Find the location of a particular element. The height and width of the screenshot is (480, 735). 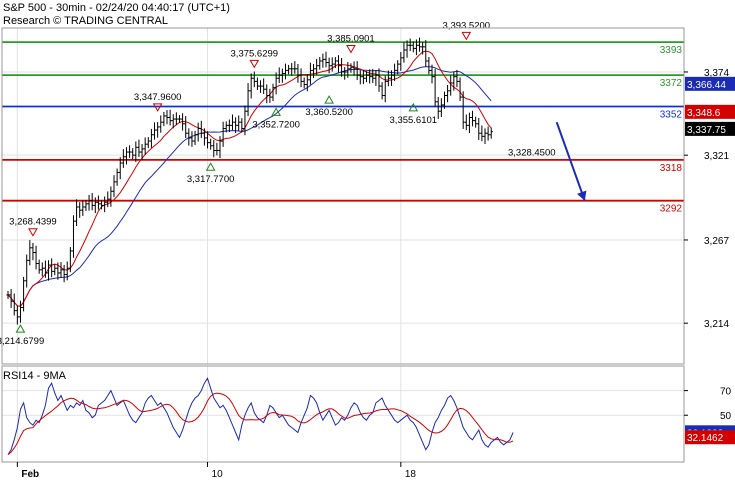

x-tick-label: Feb is located at coordinates (30, 474).